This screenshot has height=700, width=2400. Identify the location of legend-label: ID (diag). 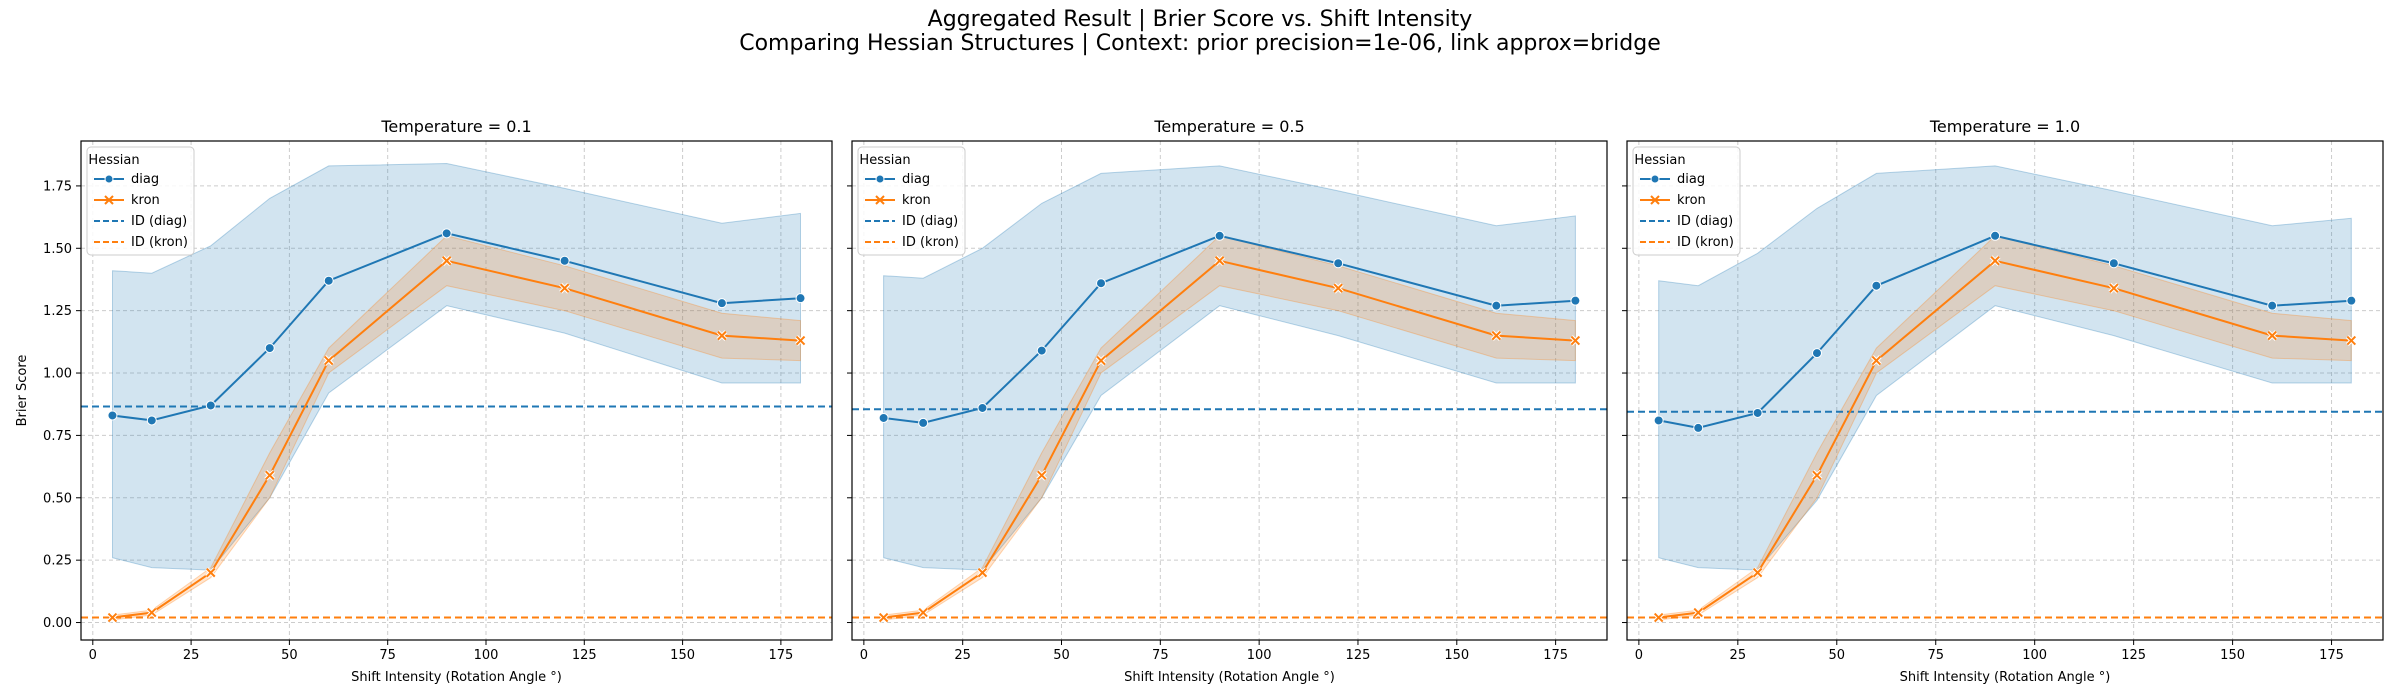
(1705, 221).